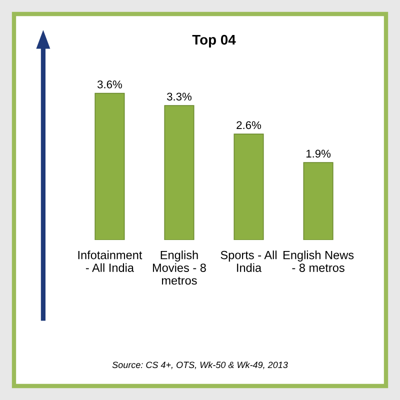 The height and width of the screenshot is (400, 400). Describe the element at coordinates (200, 365) in the screenshot. I see `source-note: Source: CS 4+, OTS, Wk-50 & Wk-49, 2013` at that location.